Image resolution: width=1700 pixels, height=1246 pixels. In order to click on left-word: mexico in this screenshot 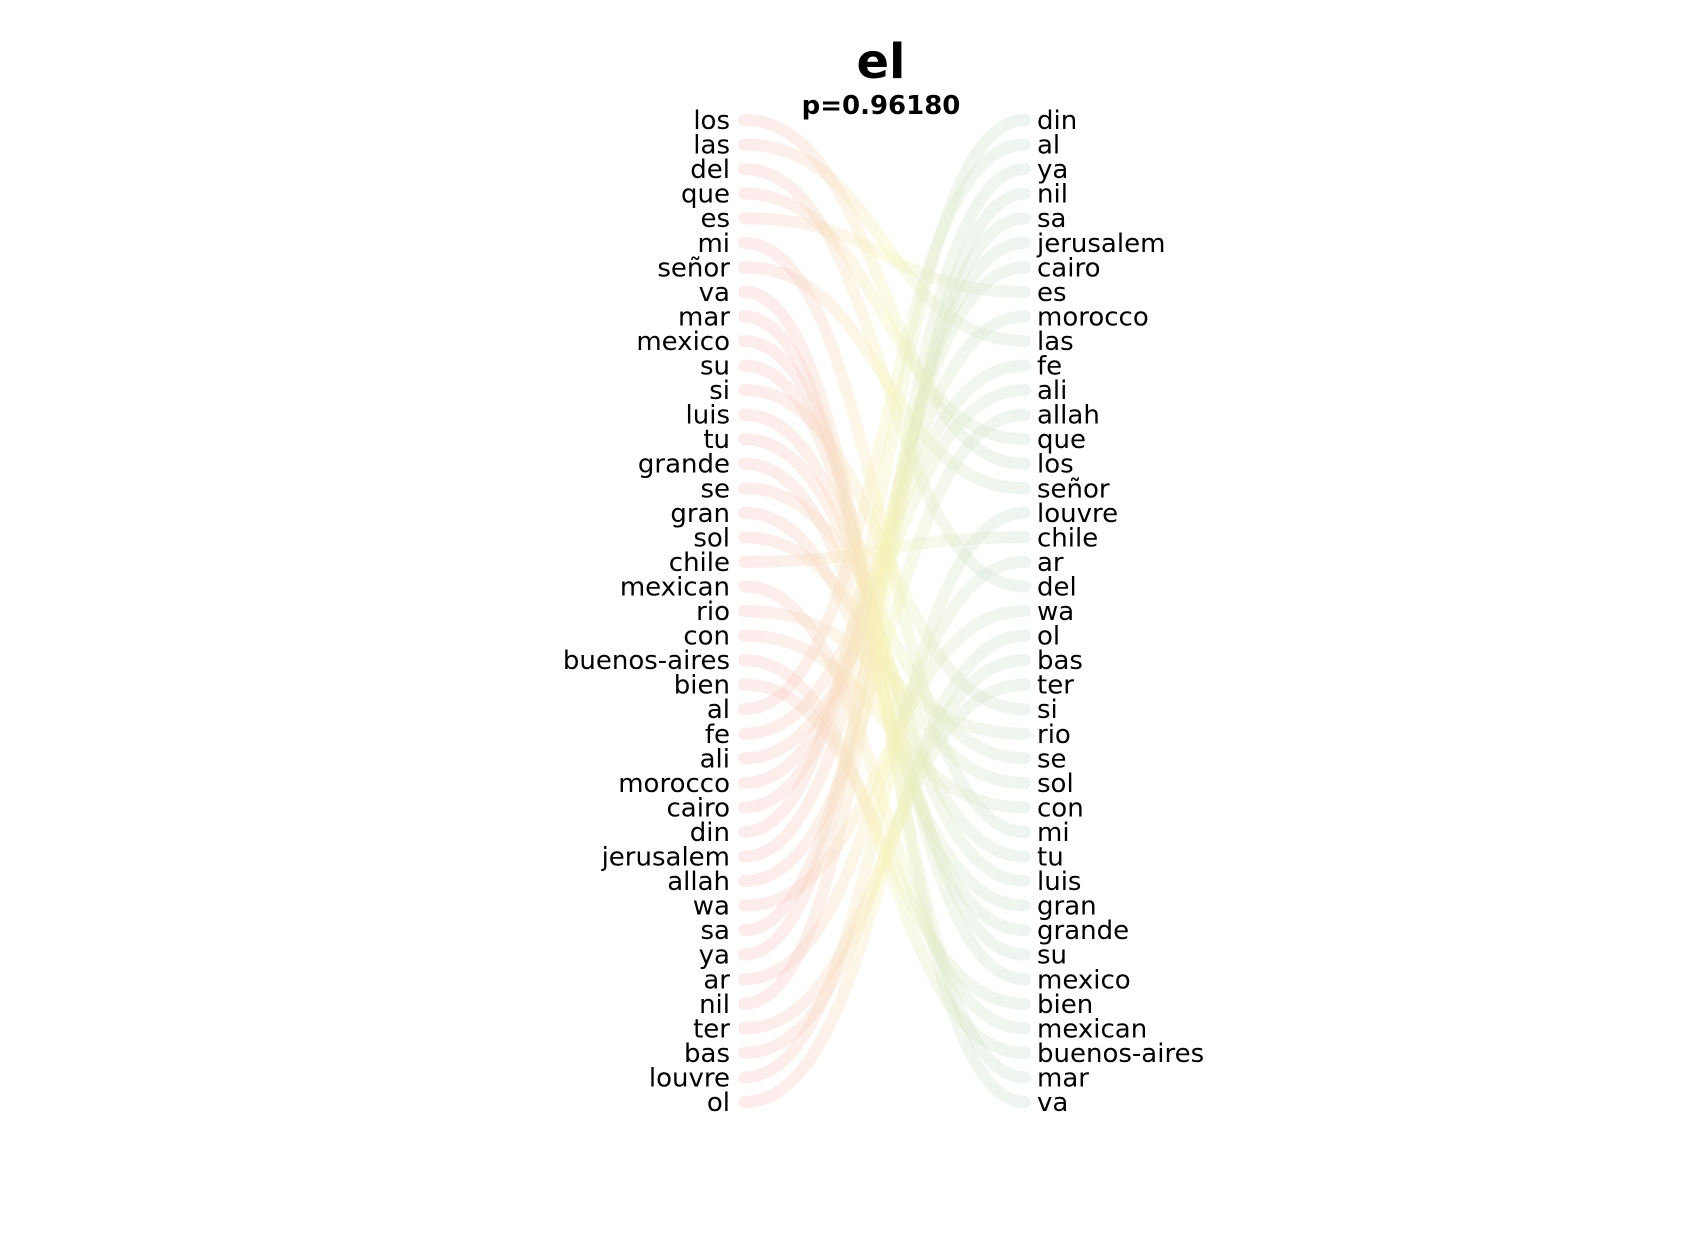, I will do `click(683, 342)`.